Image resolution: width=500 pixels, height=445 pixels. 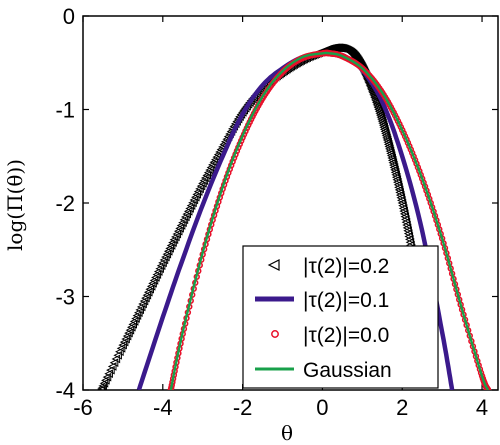 I want to click on x-tick-label: 2, so click(x=402, y=407).